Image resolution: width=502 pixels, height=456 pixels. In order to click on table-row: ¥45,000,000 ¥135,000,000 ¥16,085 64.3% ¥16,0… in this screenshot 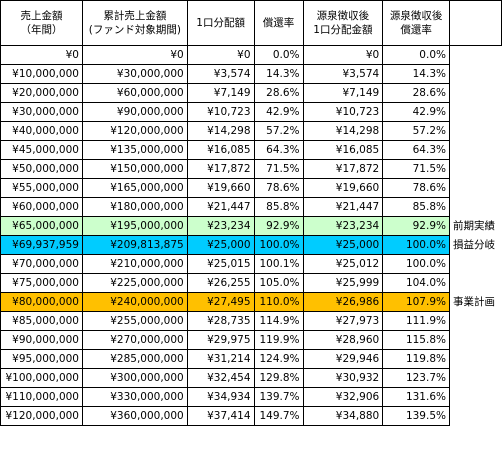, I will do `click(251, 150)`.